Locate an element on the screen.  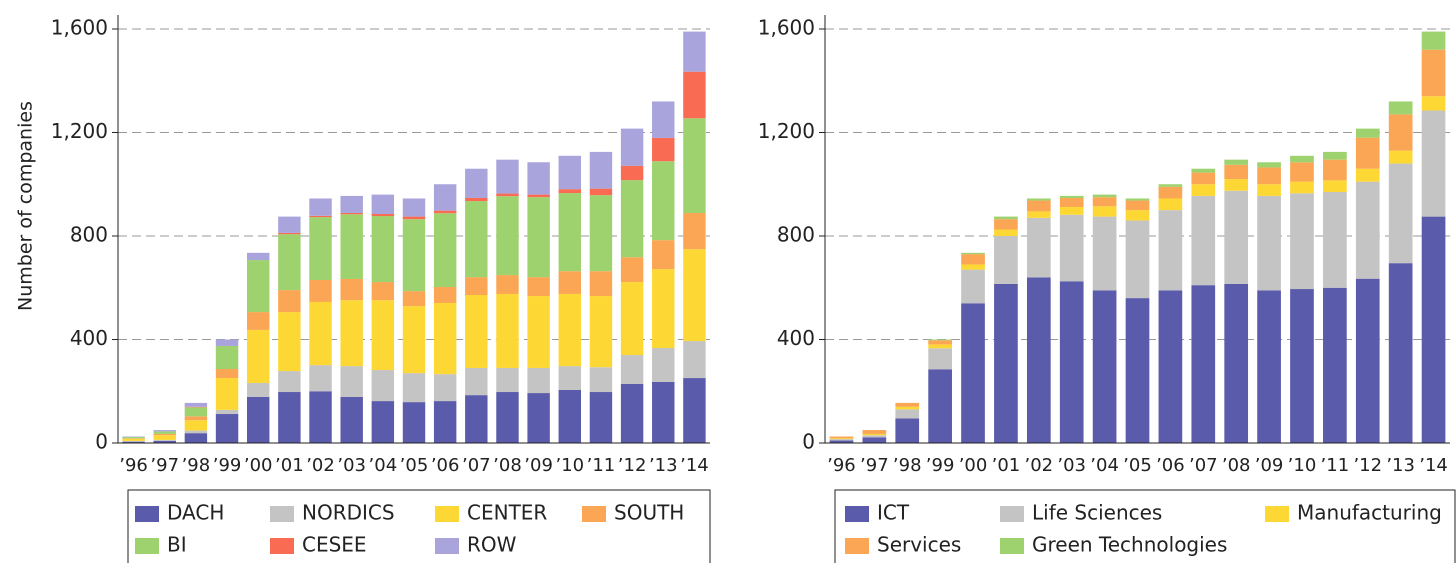
x-tick-label: ’13 is located at coordinates (1400, 465).